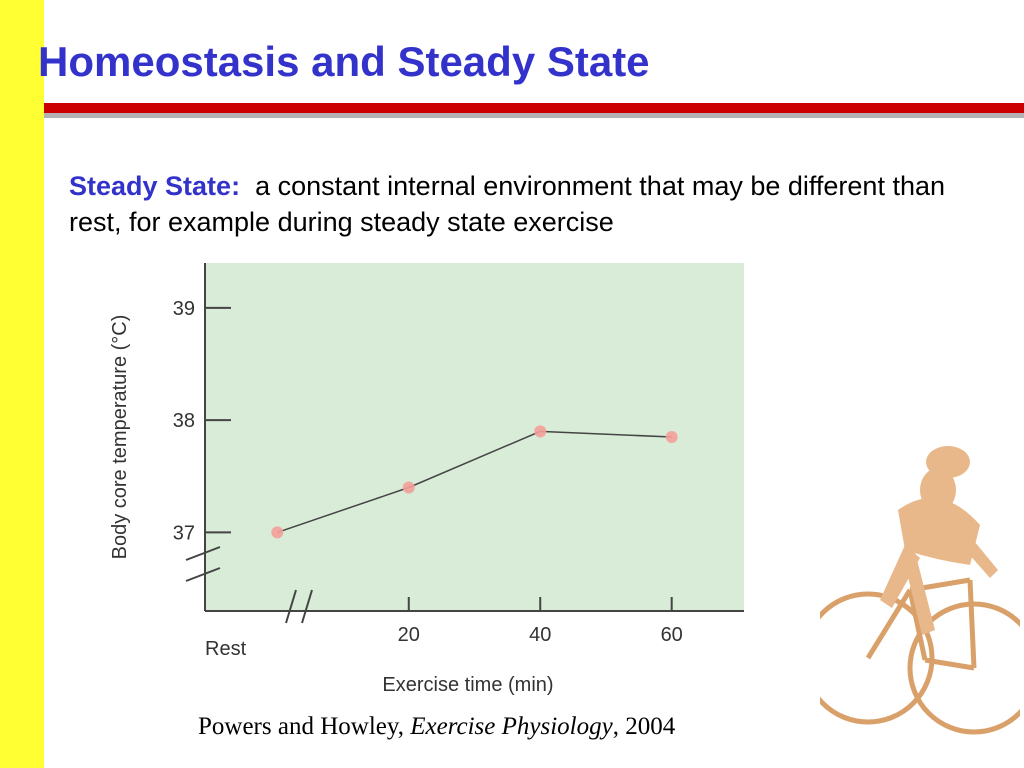 The image size is (1024, 768). Describe the element at coordinates (155, 186) in the screenshot. I see `definition-term: Steady State:` at that location.